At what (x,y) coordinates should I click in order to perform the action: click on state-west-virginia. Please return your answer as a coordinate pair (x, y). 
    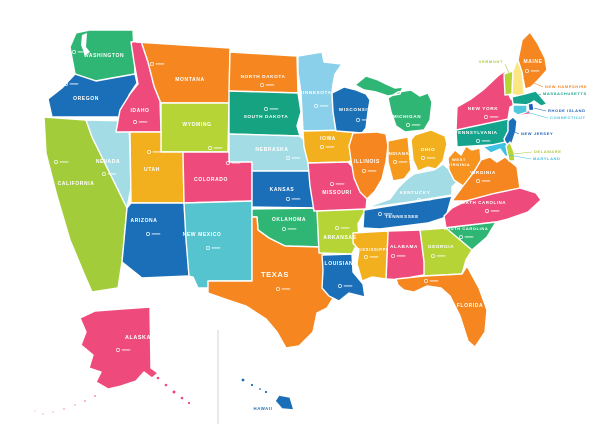
    Looking at the image, I should click on (464, 166).